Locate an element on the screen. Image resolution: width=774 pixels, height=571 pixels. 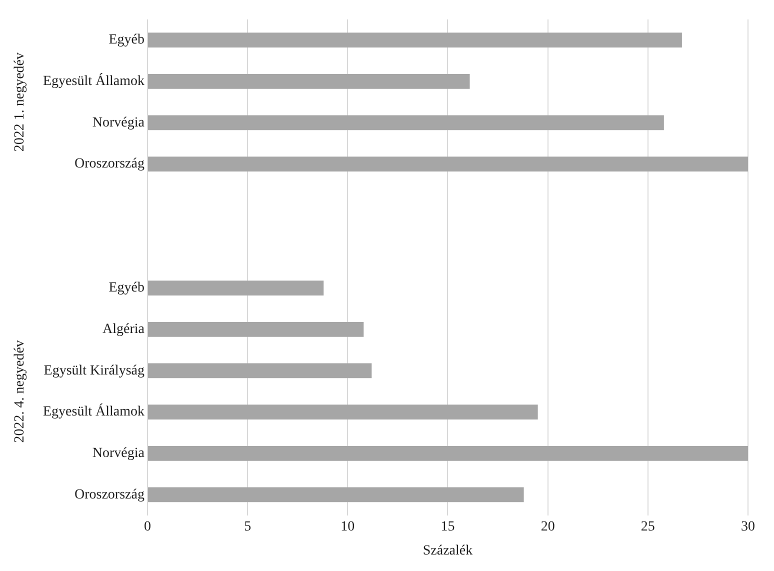
x-axis-title: Százalék is located at coordinates (447, 550).